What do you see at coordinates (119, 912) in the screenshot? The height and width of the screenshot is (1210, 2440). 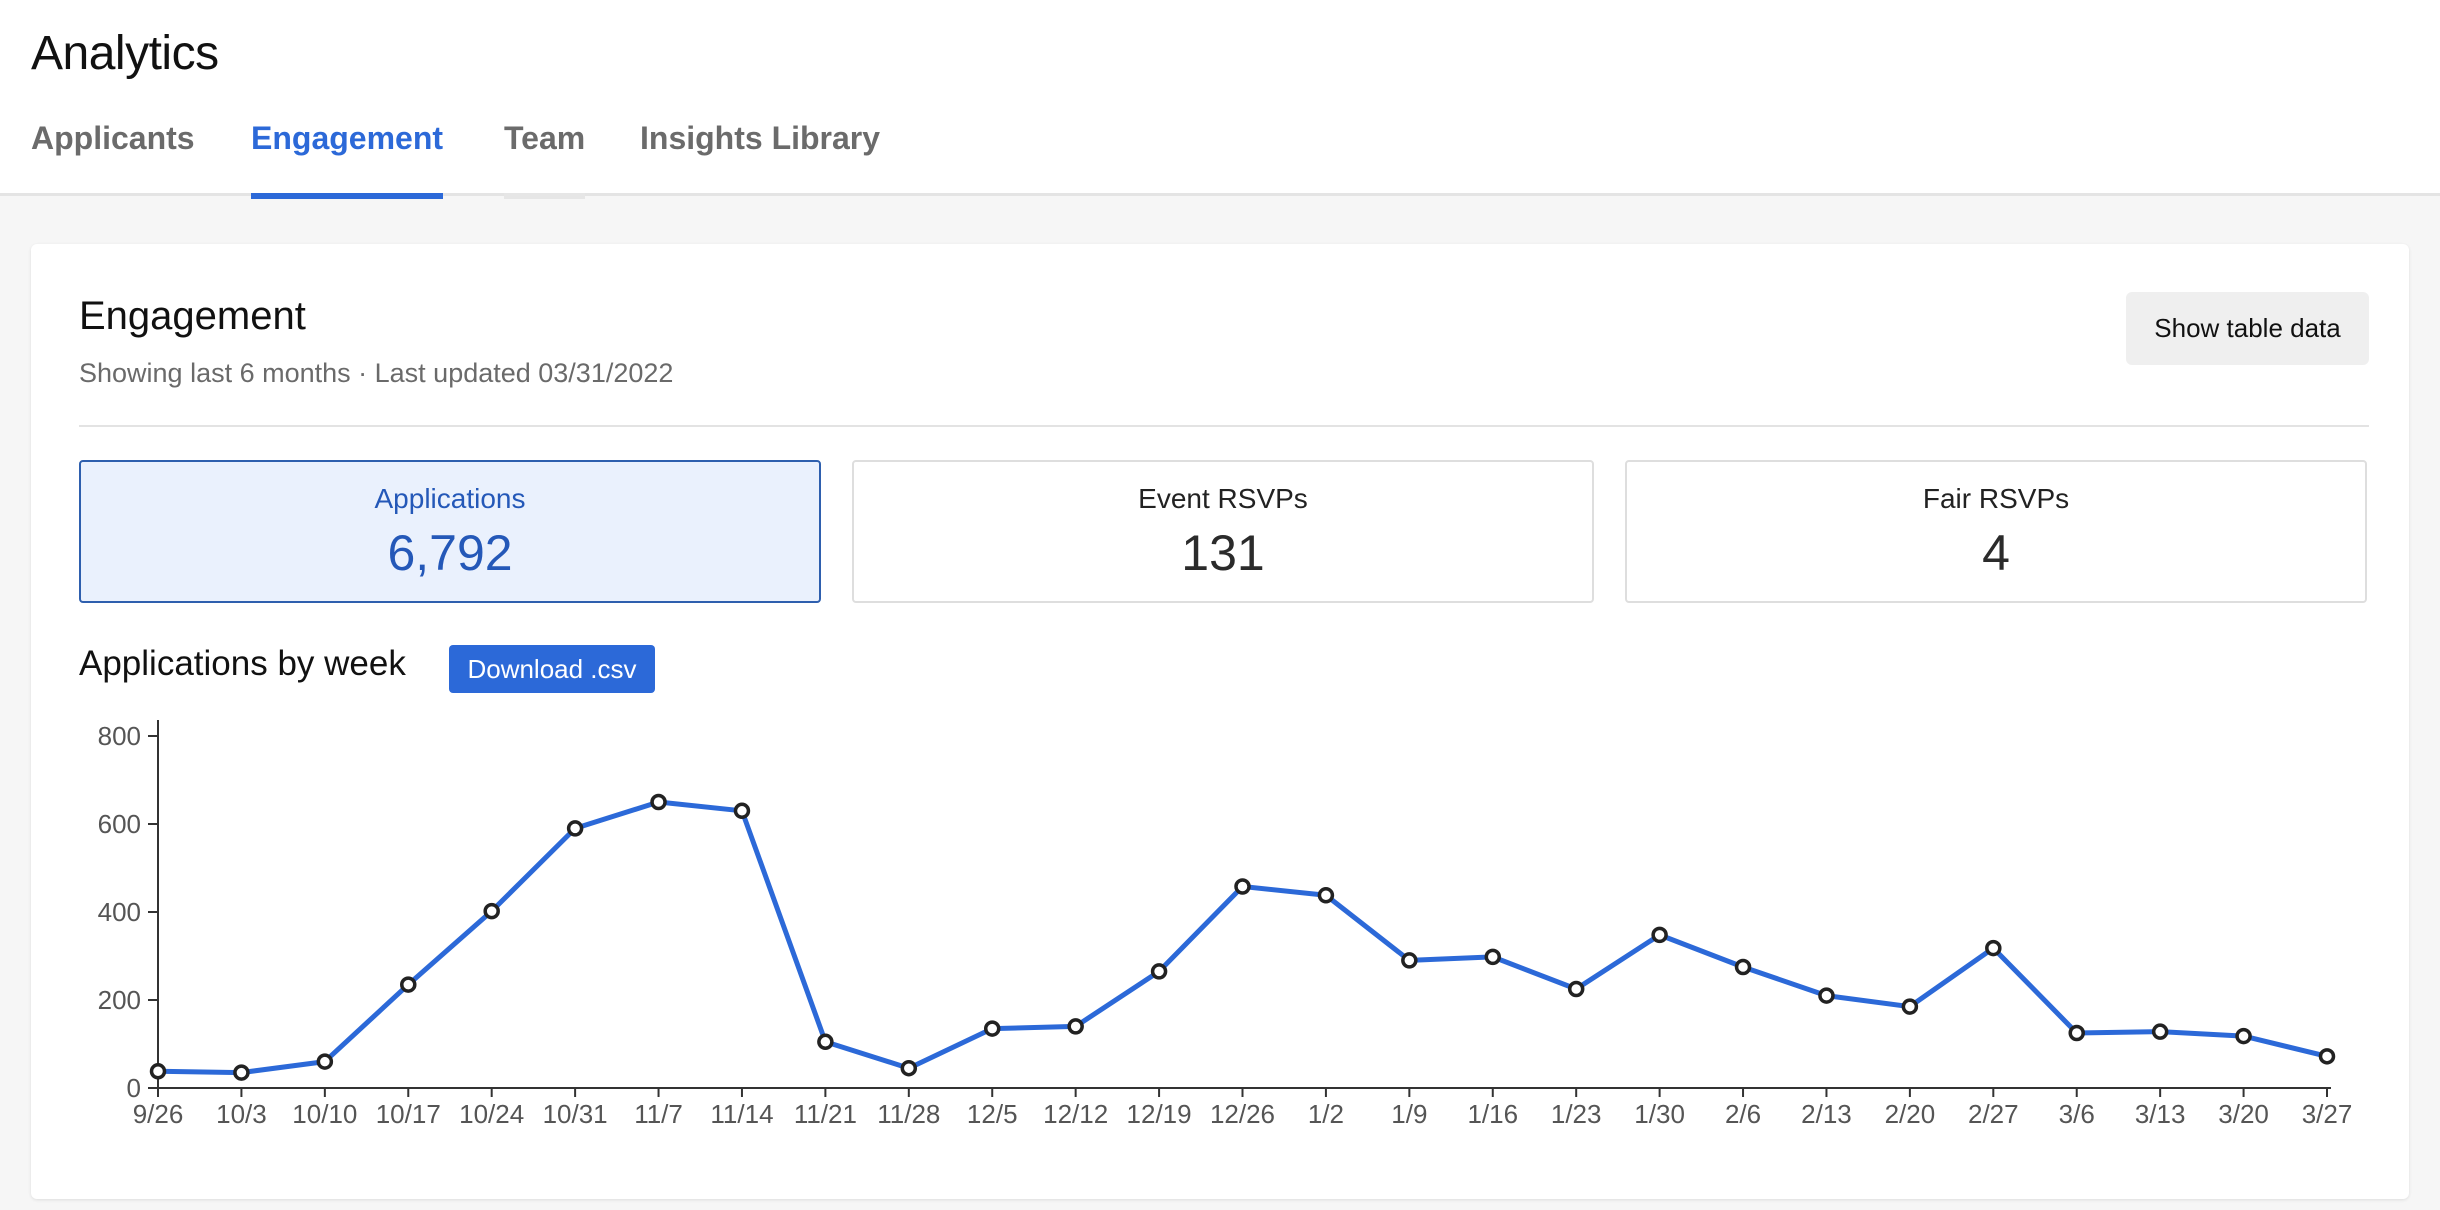 I see `y-tick-label: 400` at bounding box center [119, 912].